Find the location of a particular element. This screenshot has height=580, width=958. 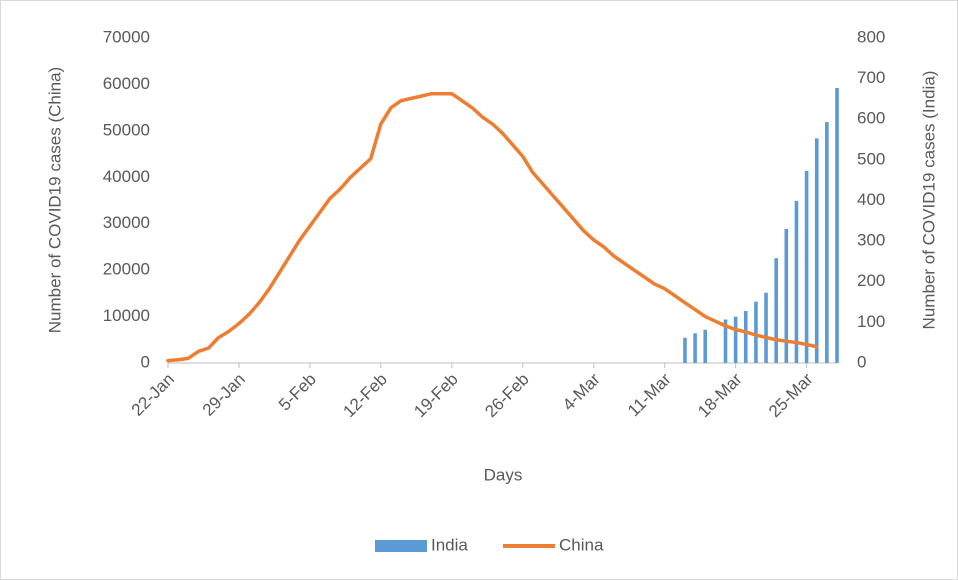

y-tick-label: 60000 is located at coordinates (126, 83).